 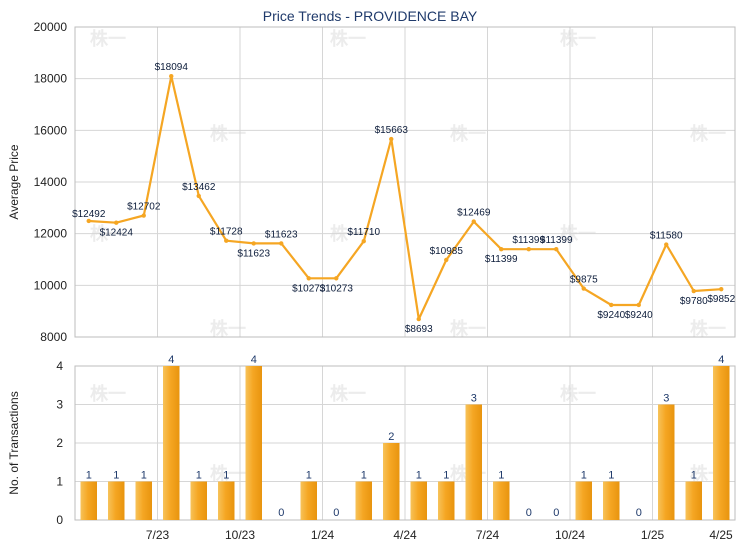 I want to click on x-tick-label: 7/24, so click(x=488, y=535).